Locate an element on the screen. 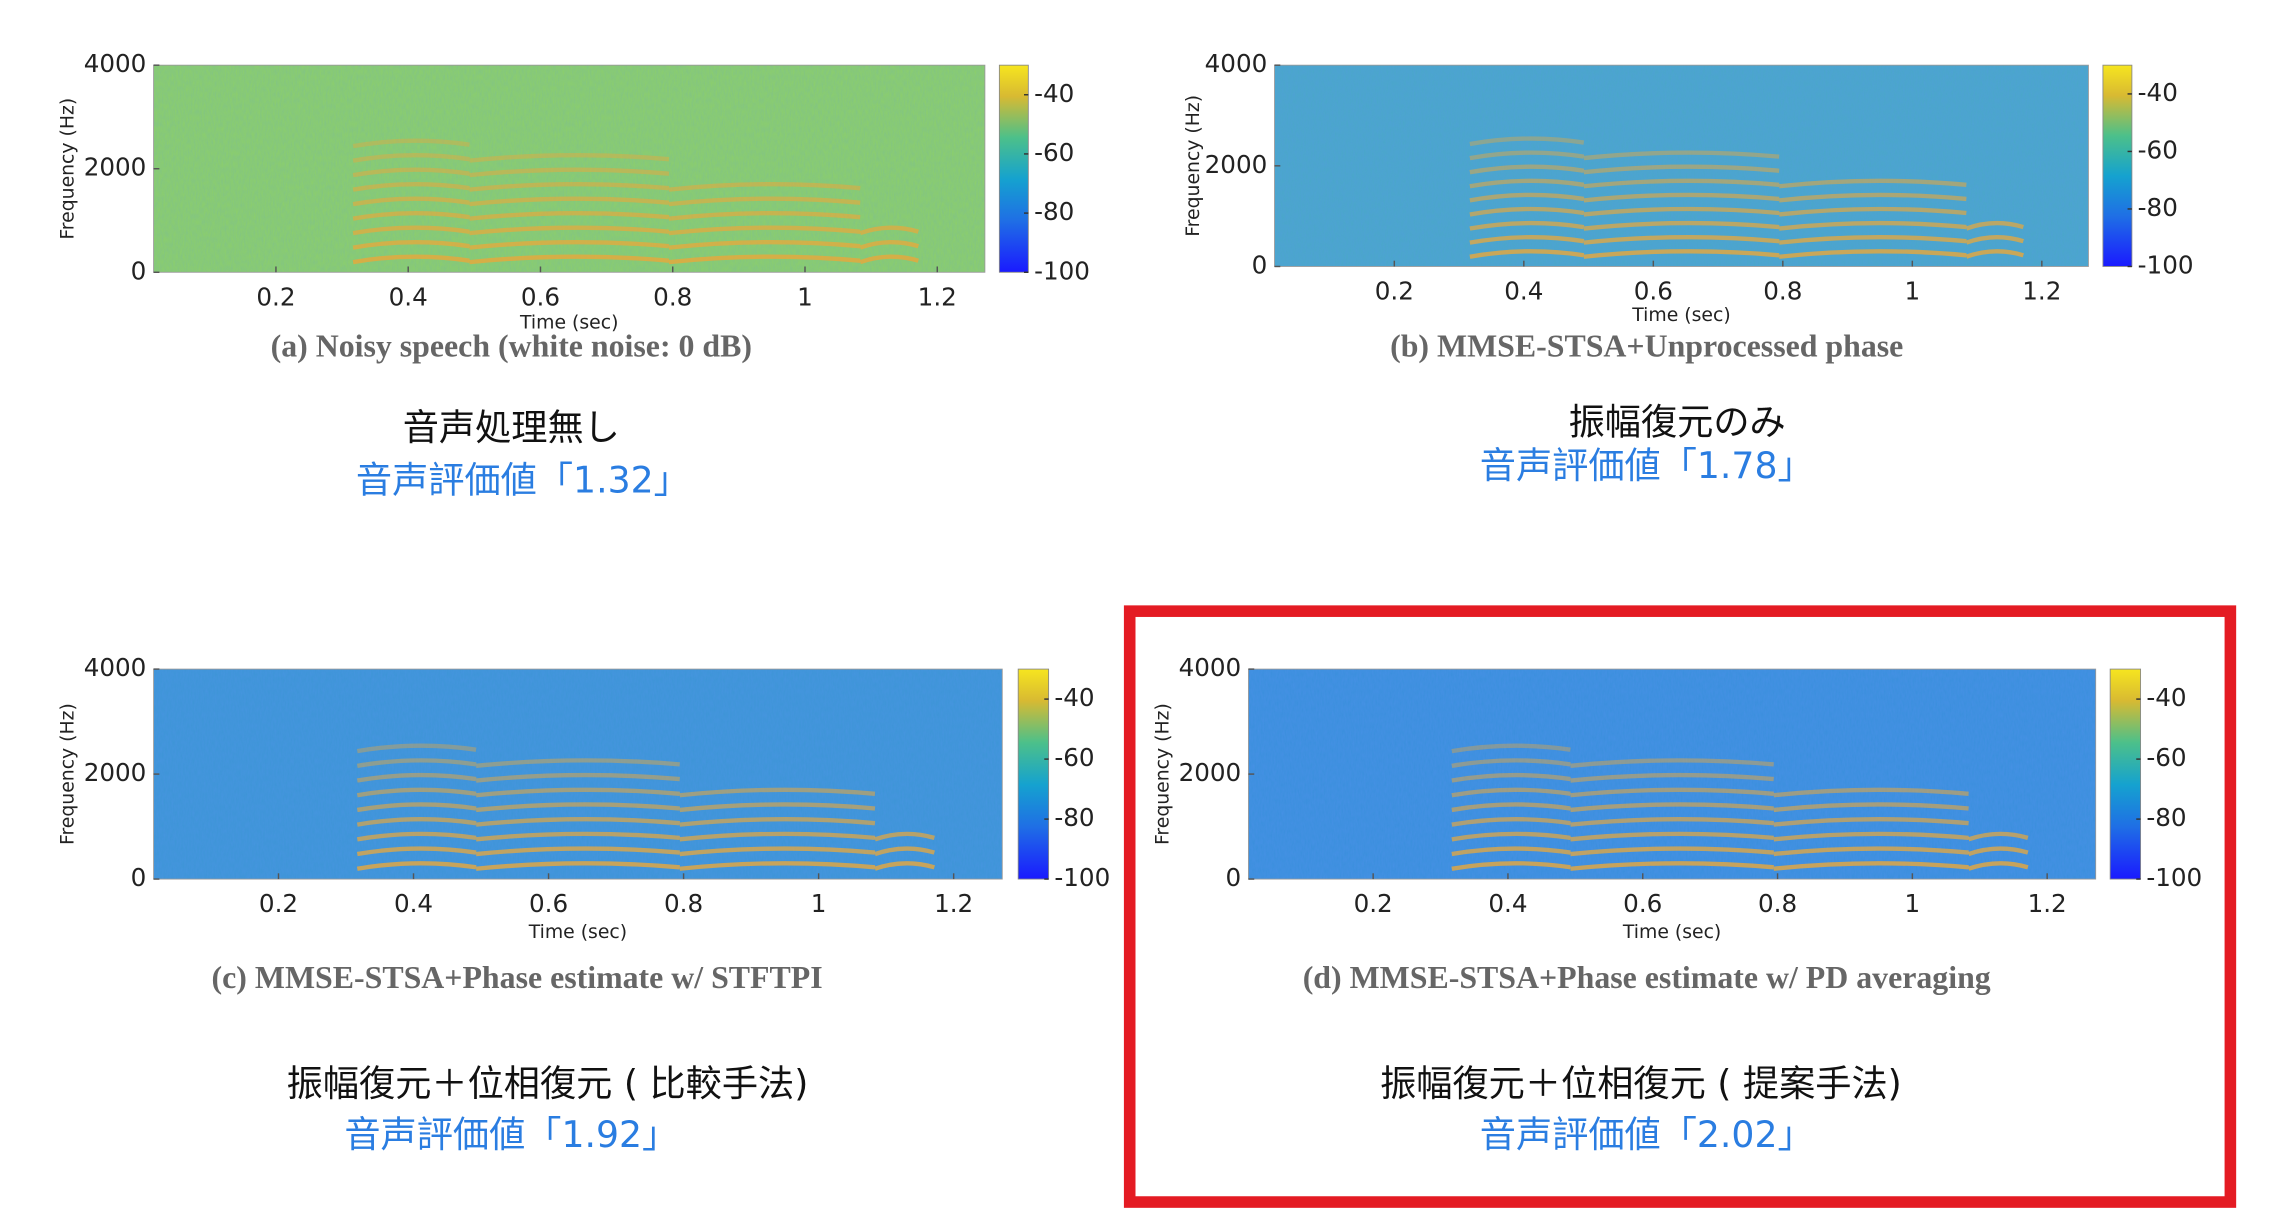 The image size is (2271, 1220). method-label: 音声処理無し is located at coordinates (511, 427).